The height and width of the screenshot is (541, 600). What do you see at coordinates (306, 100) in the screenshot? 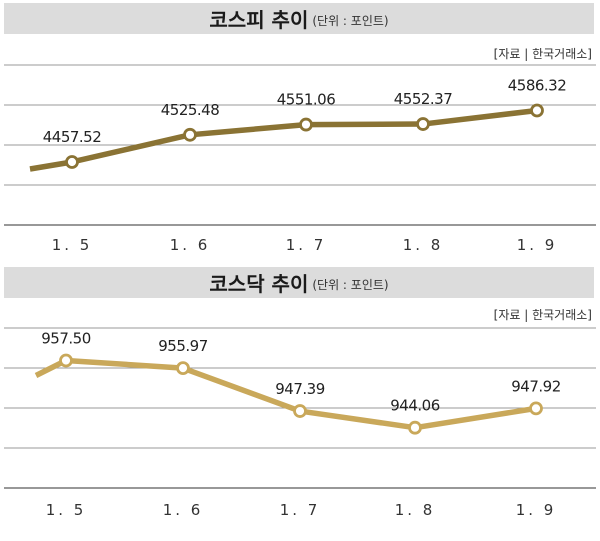
I see `kospi-value-label: 4551.06` at bounding box center [306, 100].